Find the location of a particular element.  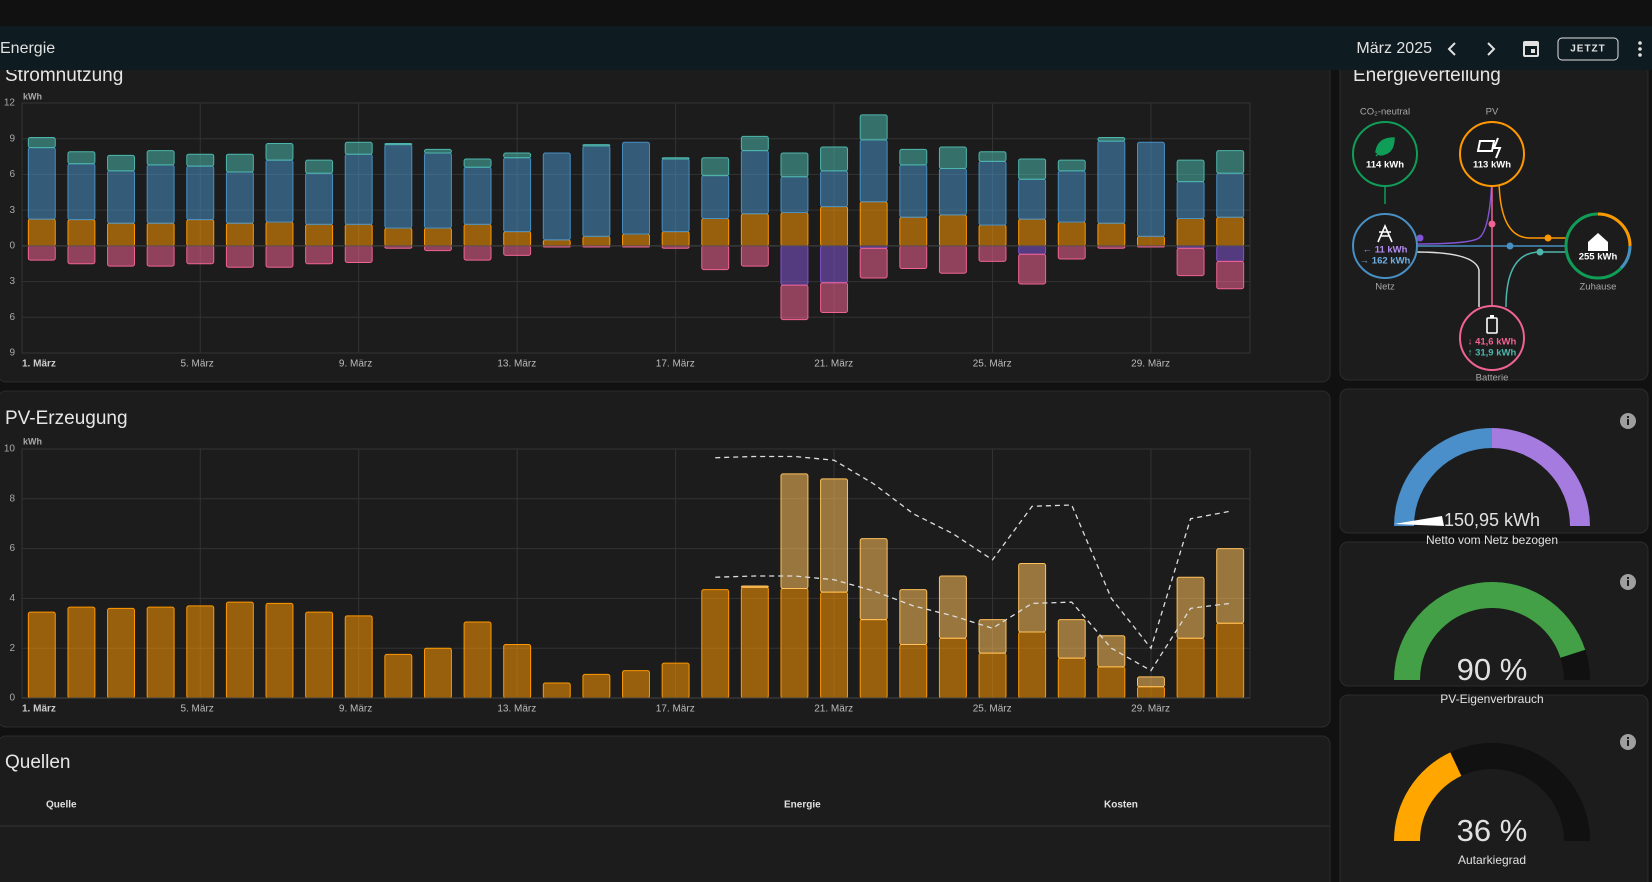

status-bar is located at coordinates (826, 13).